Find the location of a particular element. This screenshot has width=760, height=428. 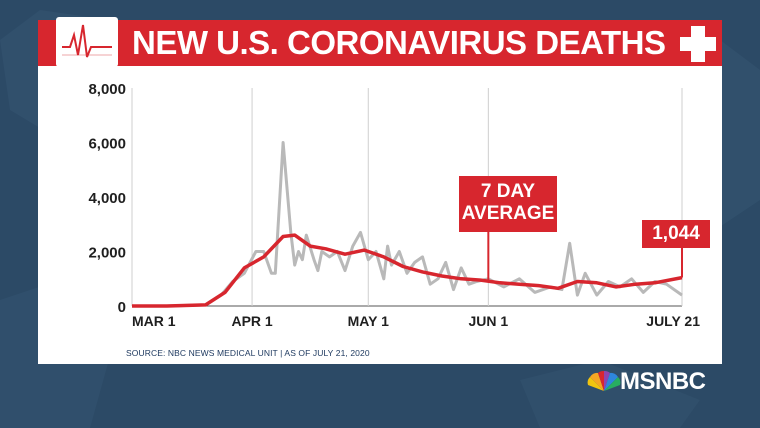

x-tick-label: JUN 1 is located at coordinates (488, 321).